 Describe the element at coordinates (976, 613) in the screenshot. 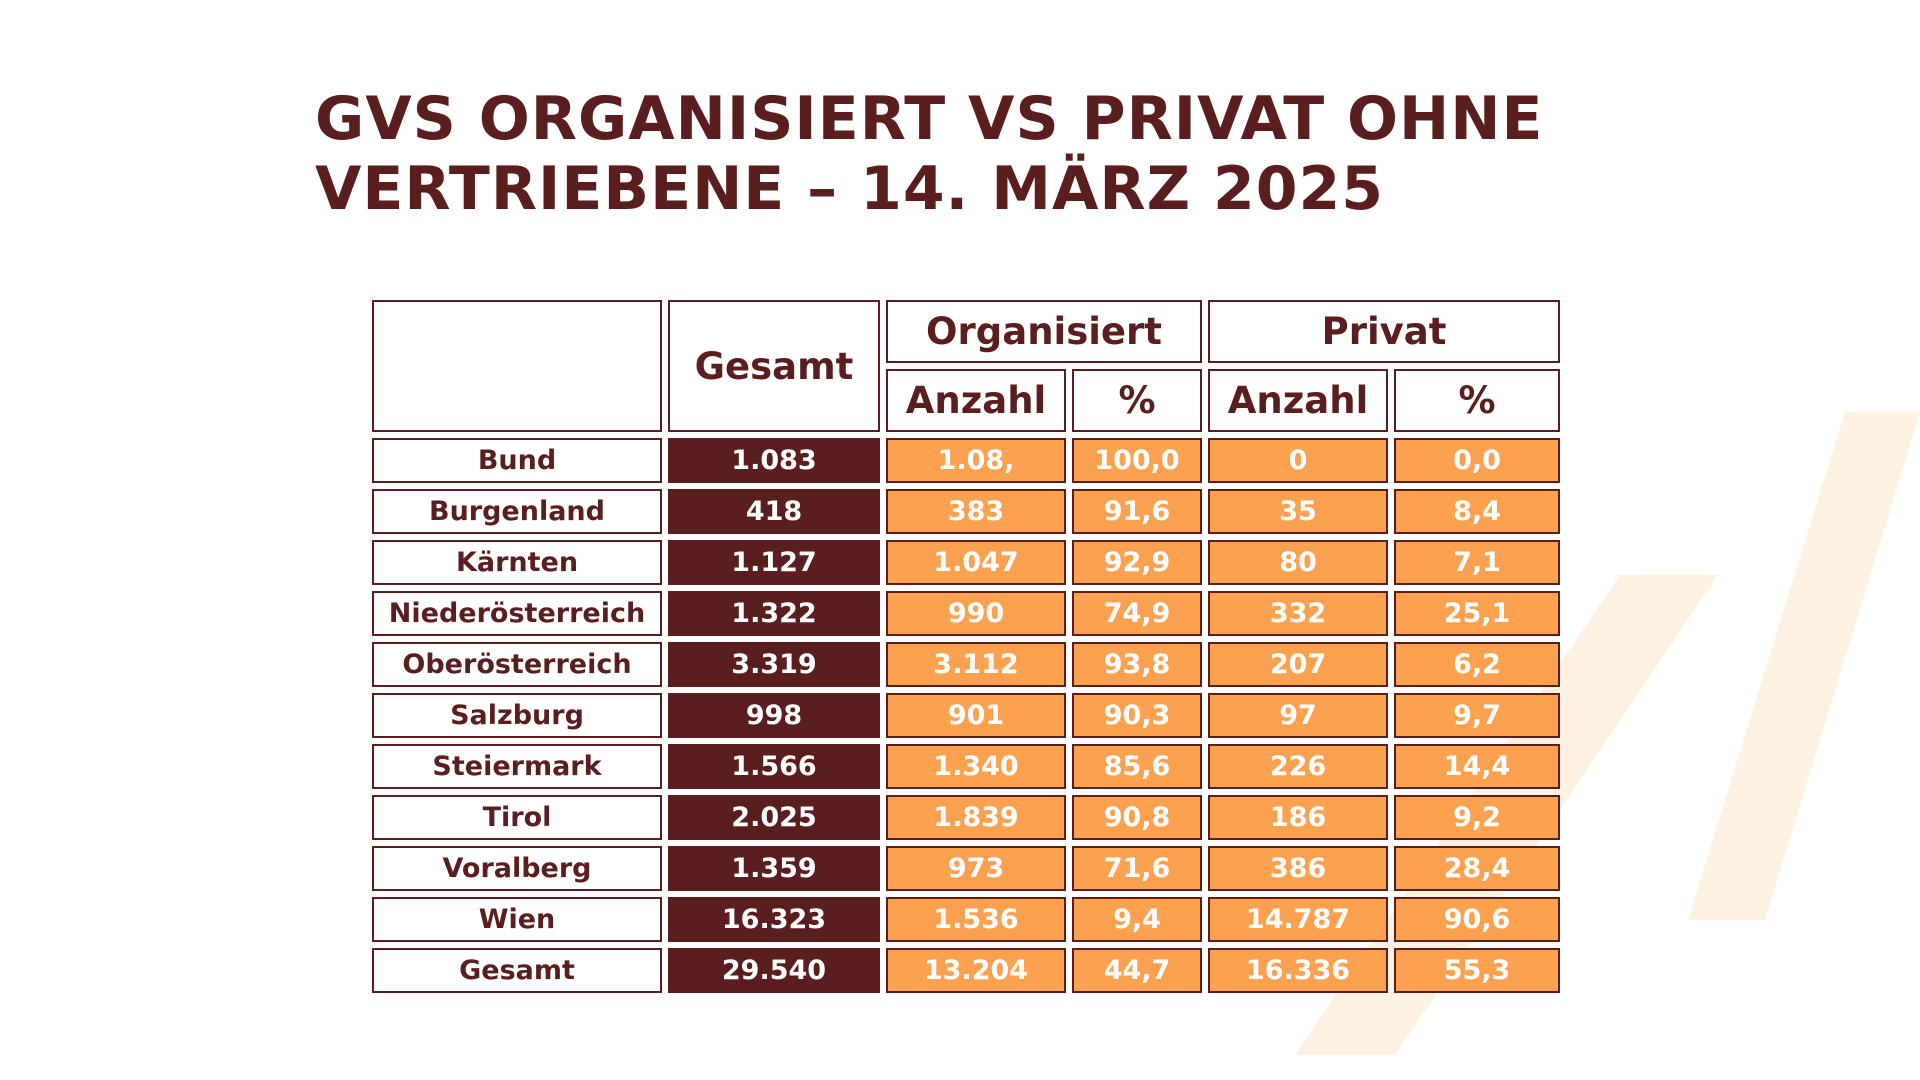

I see `cell-org-anzahl: 990` at that location.